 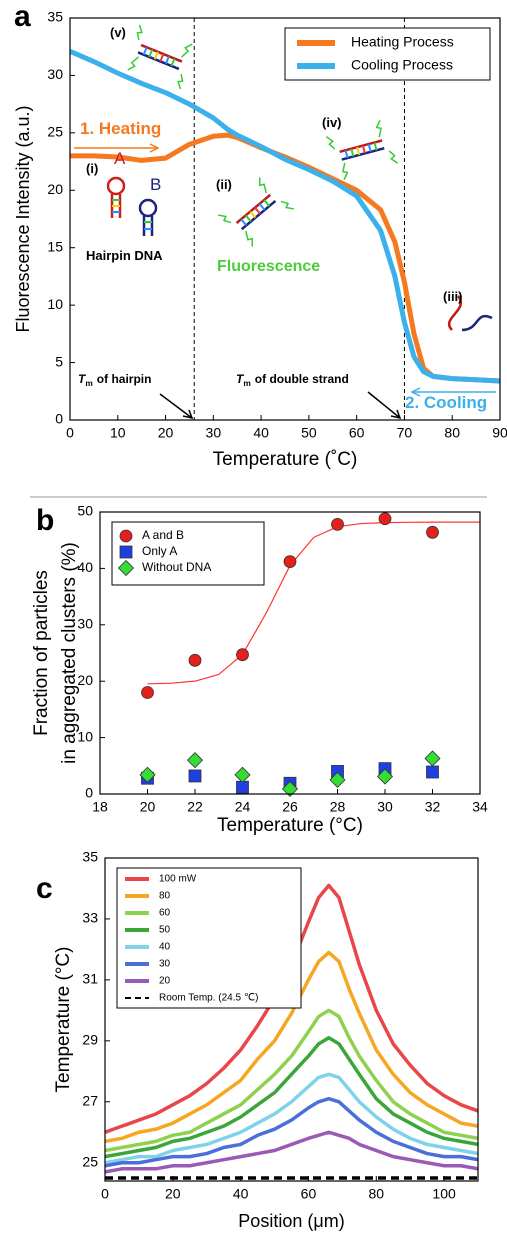 What do you see at coordinates (63, 1020) in the screenshot?
I see `y-axis-label: Temperature (°C)` at bounding box center [63, 1020].